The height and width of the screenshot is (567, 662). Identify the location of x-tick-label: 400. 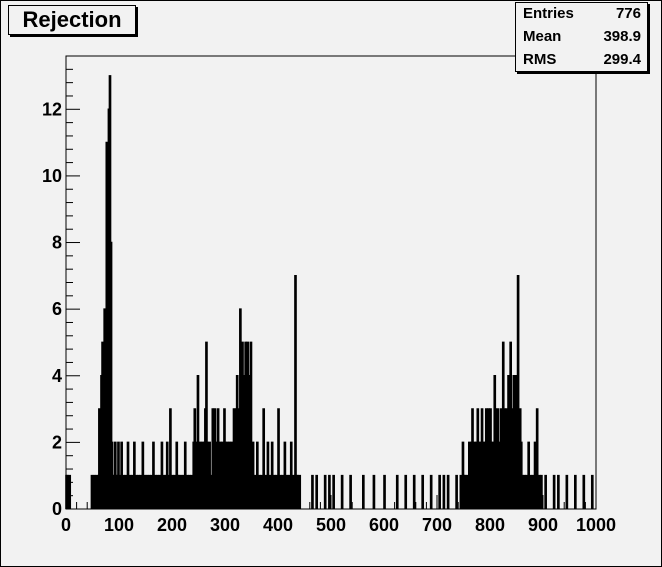
(278, 525).